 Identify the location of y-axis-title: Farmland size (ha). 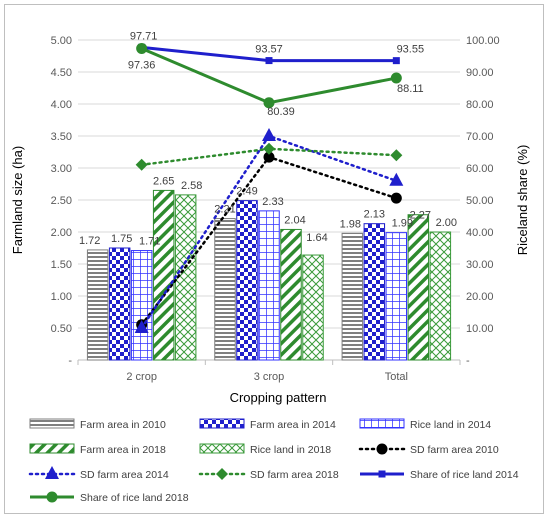
(17, 200).